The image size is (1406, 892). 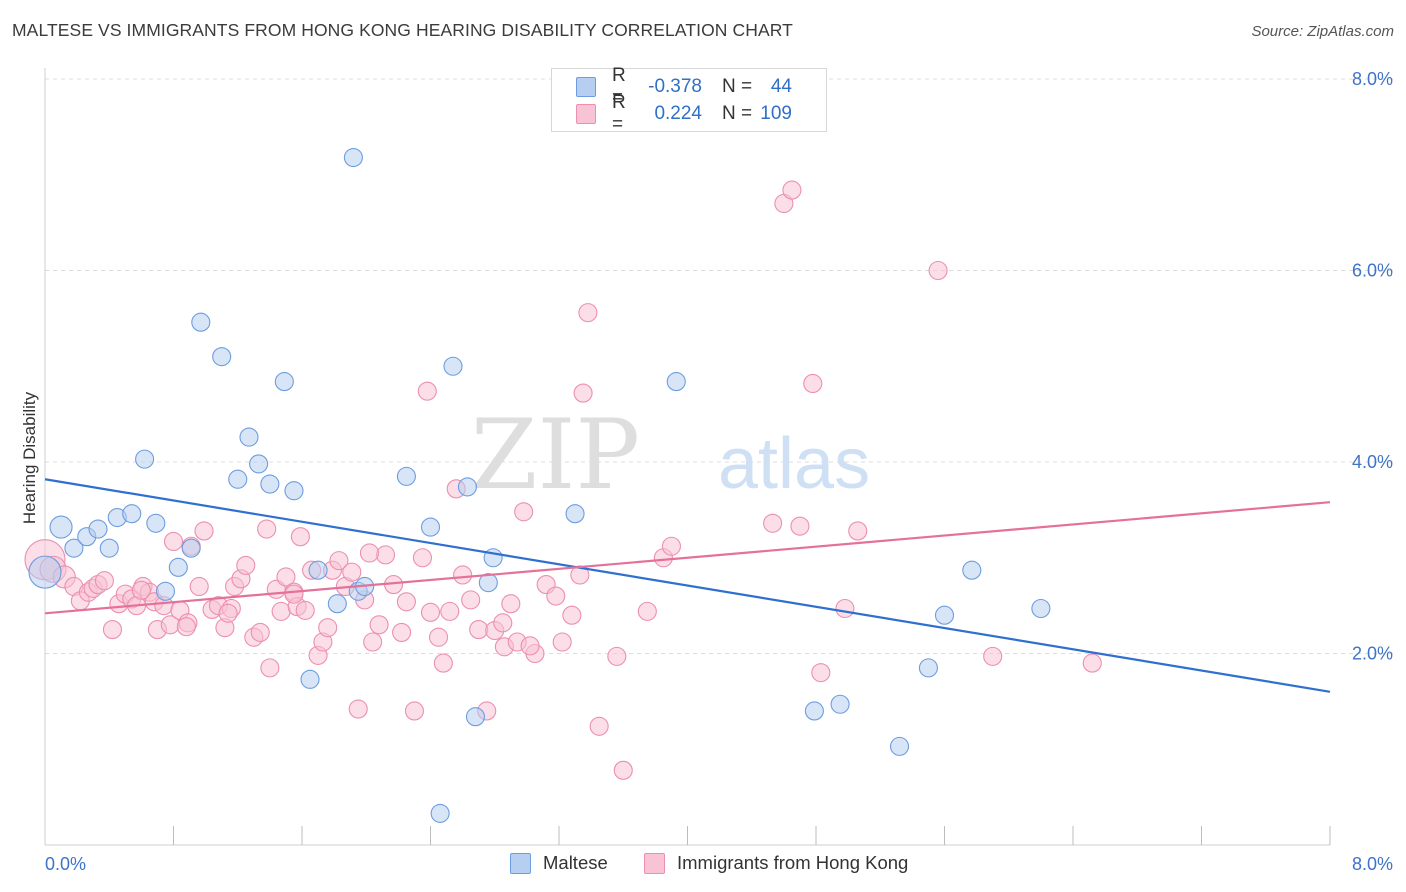 What do you see at coordinates (776, 113) in the screenshot?
I see `legend-n-value: 109` at bounding box center [776, 113].